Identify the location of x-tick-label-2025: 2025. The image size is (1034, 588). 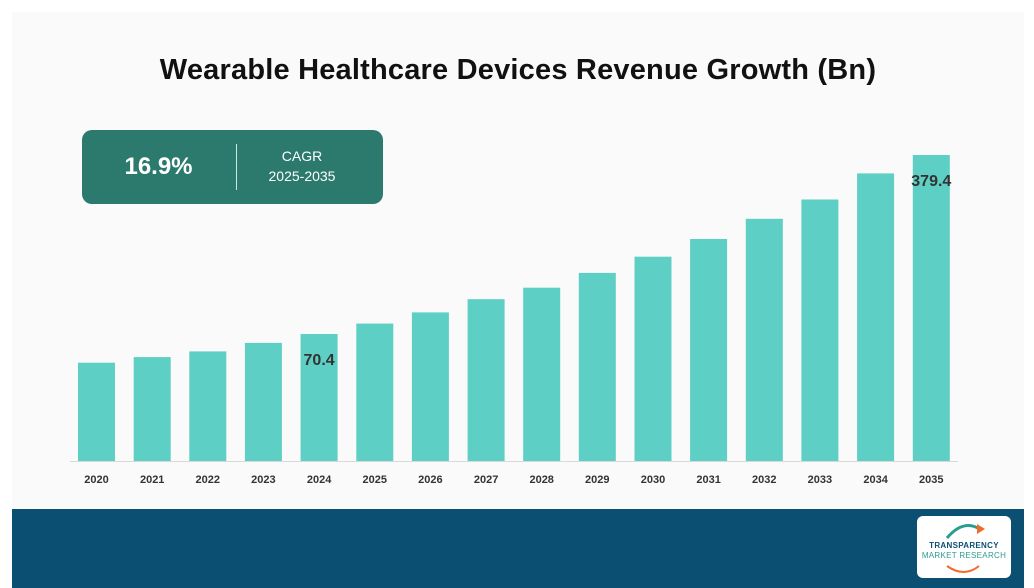
(375, 480).